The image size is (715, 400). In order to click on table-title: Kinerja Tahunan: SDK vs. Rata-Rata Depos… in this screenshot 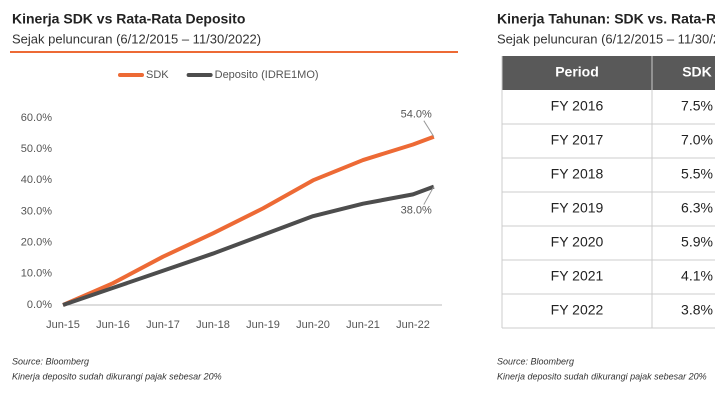, I will do `click(606, 19)`.